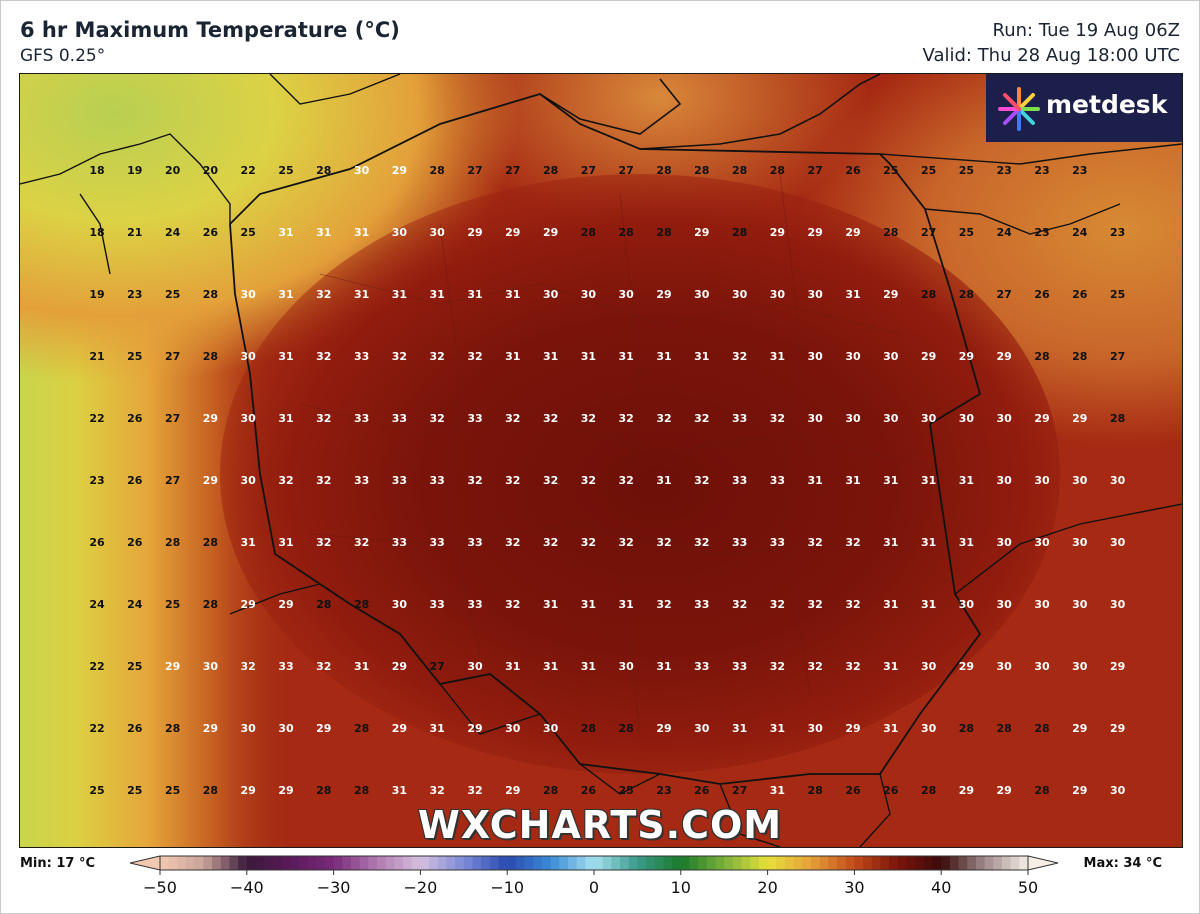  I want to click on scale-tick-label: −50, so click(160, 887).